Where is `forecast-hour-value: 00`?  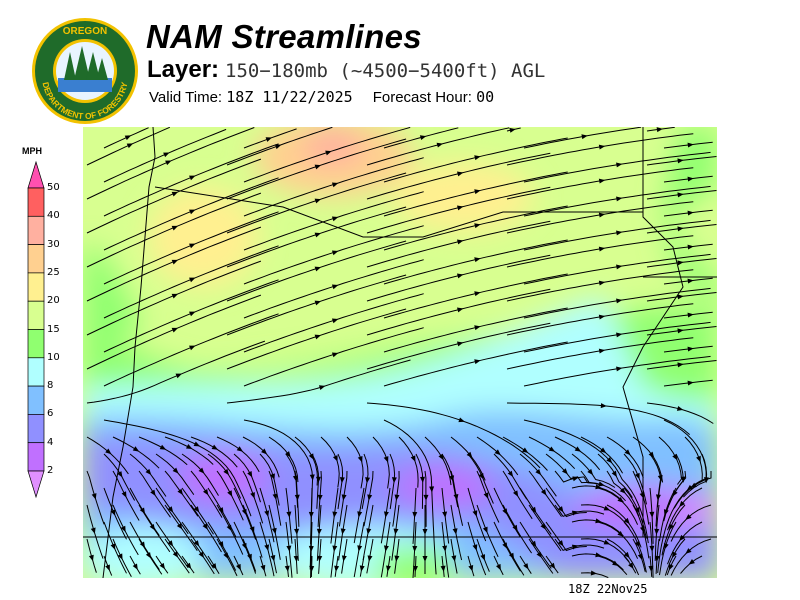 forecast-hour-value: 00 is located at coordinates (485, 97).